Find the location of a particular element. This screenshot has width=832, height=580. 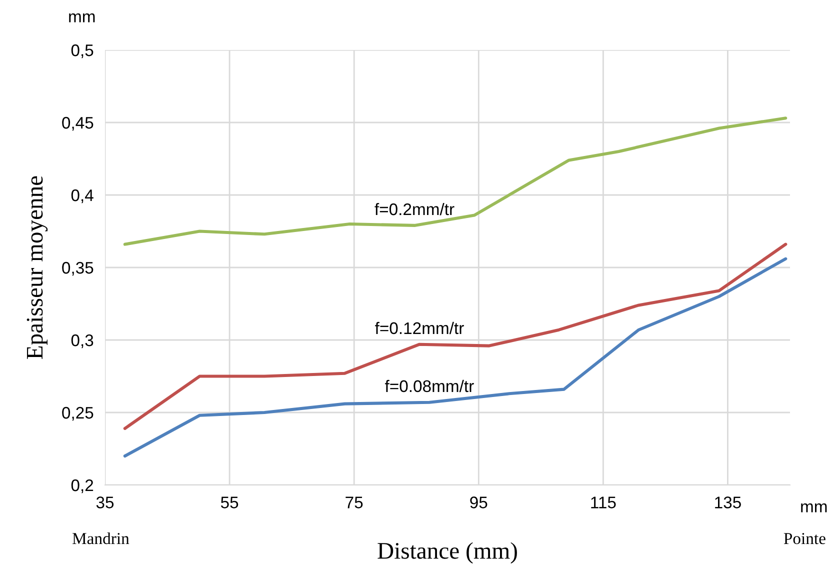

y-tick-label: 0,45 is located at coordinates (78, 123).